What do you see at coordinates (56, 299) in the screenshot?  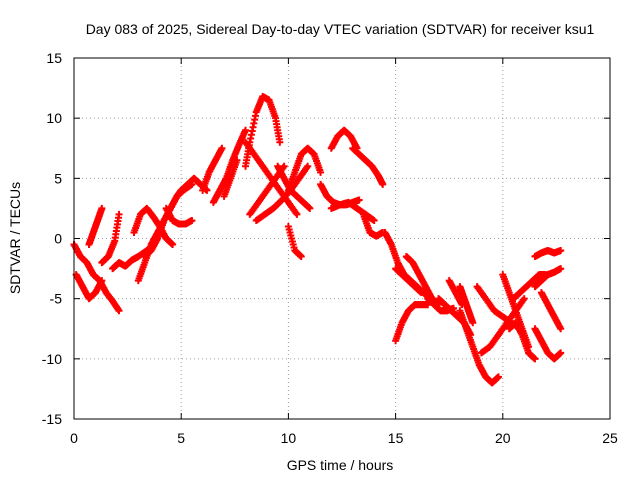 I see `y-tick-label: -5` at bounding box center [56, 299].